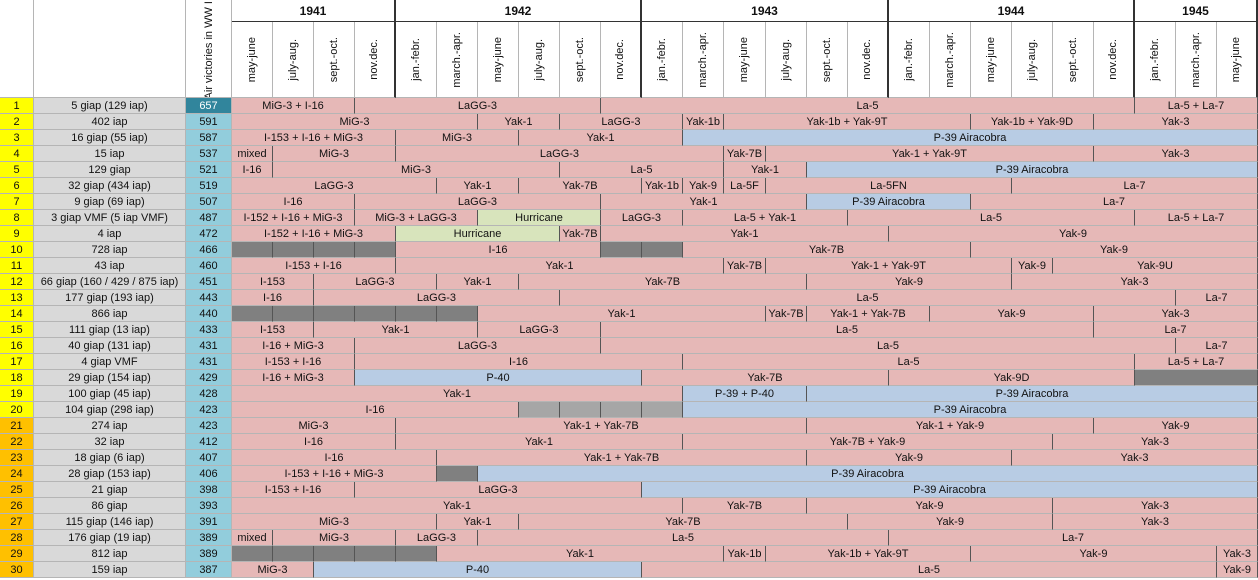 The height and width of the screenshot is (580, 1258). Describe the element at coordinates (272, 329) in the screenshot. I see `cell-text: I-153` at that location.